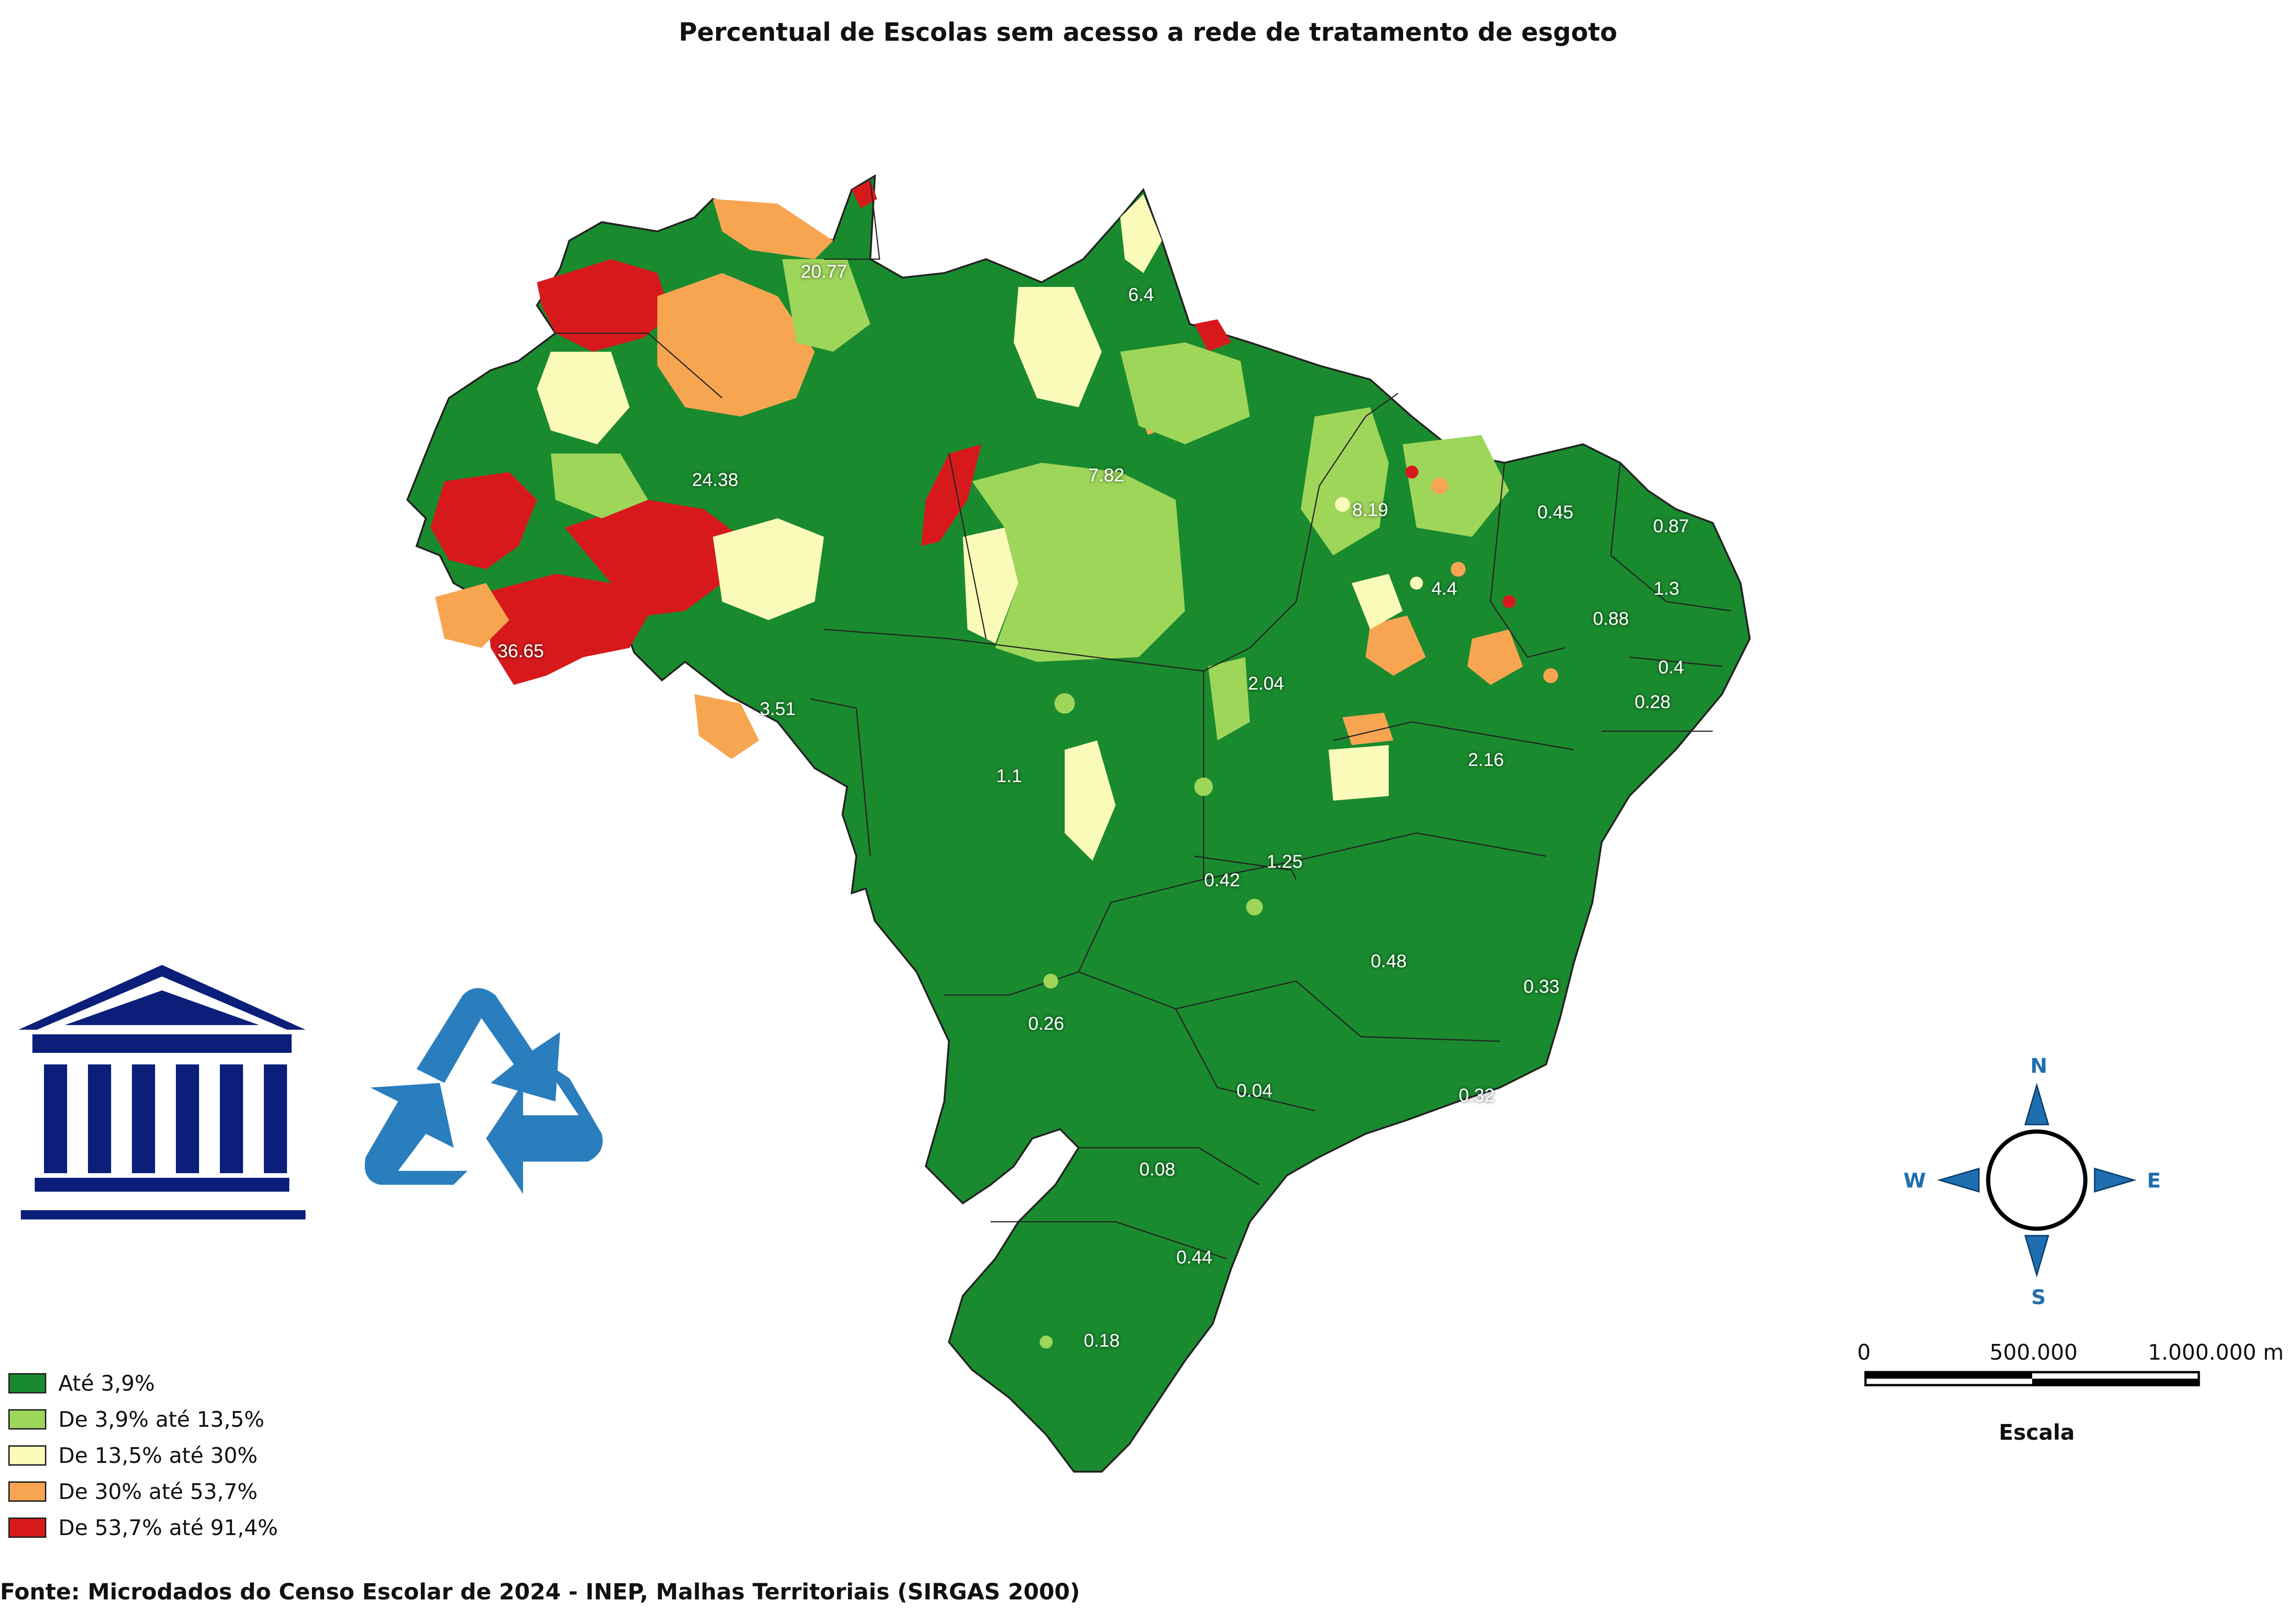 This screenshot has width=2296, height=1623. Describe the element at coordinates (1486, 760) in the screenshot. I see `label-bahia: 2.16` at that location.